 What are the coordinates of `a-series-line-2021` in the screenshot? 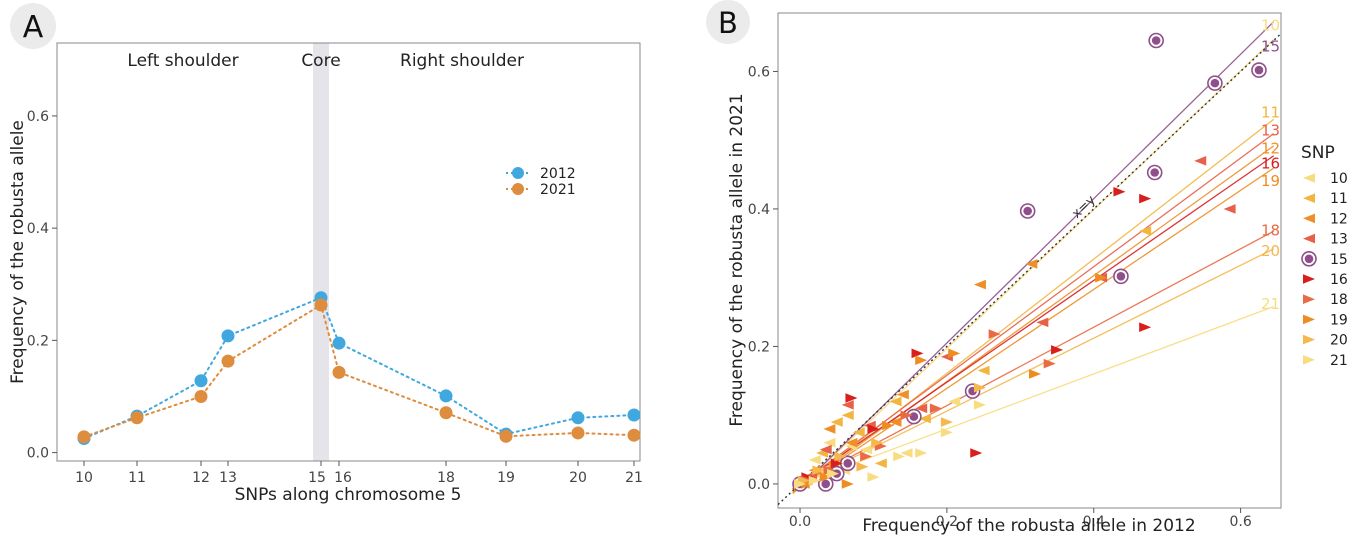 It's located at (359, 370).